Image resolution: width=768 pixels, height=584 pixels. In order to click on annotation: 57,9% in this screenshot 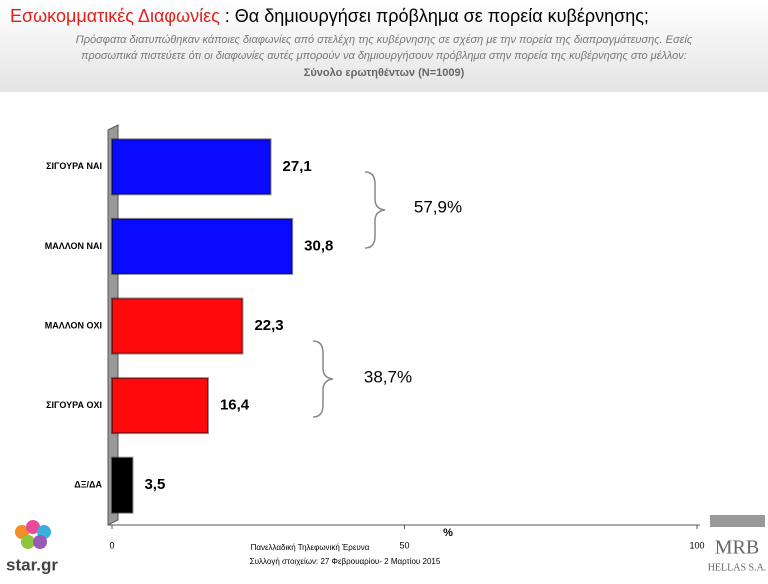, I will do `click(438, 206)`.